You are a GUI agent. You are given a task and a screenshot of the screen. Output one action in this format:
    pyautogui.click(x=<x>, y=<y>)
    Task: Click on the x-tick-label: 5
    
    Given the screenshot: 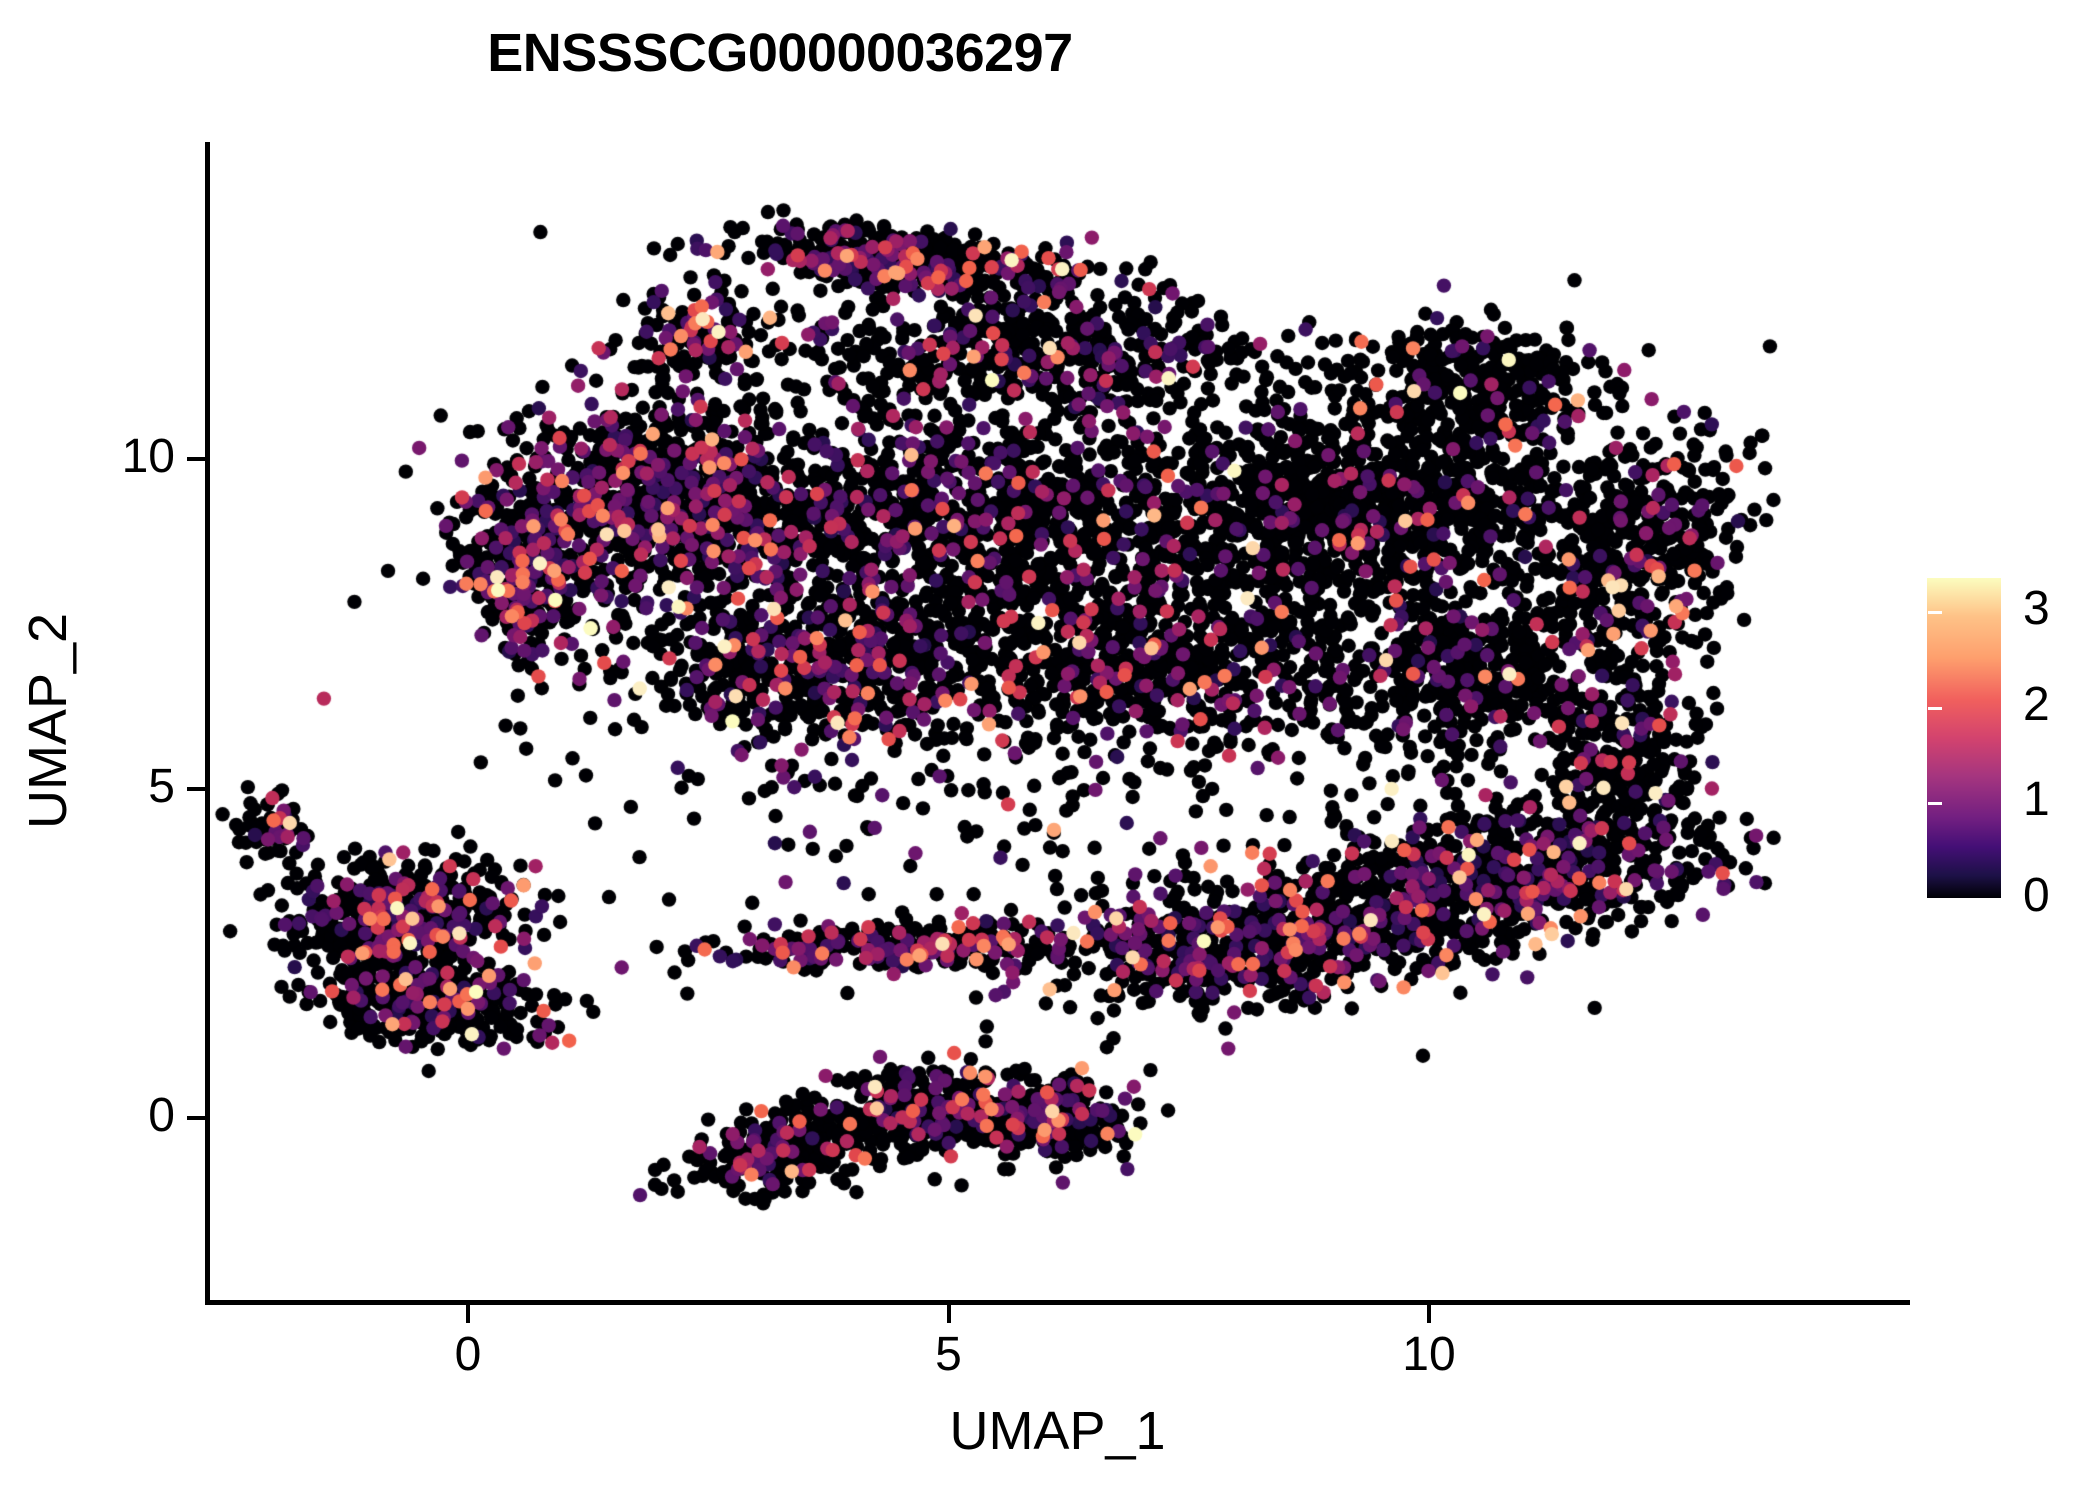 What is the action you would take?
    pyautogui.click(x=948, y=1354)
    